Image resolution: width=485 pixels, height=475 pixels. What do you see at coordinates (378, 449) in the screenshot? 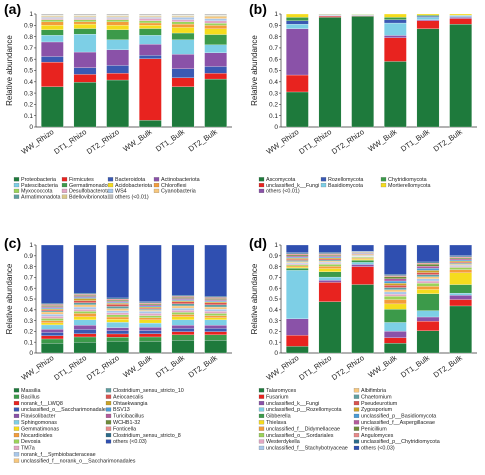
I see `legend-label: others (<0.03)` at bounding box center [378, 449].